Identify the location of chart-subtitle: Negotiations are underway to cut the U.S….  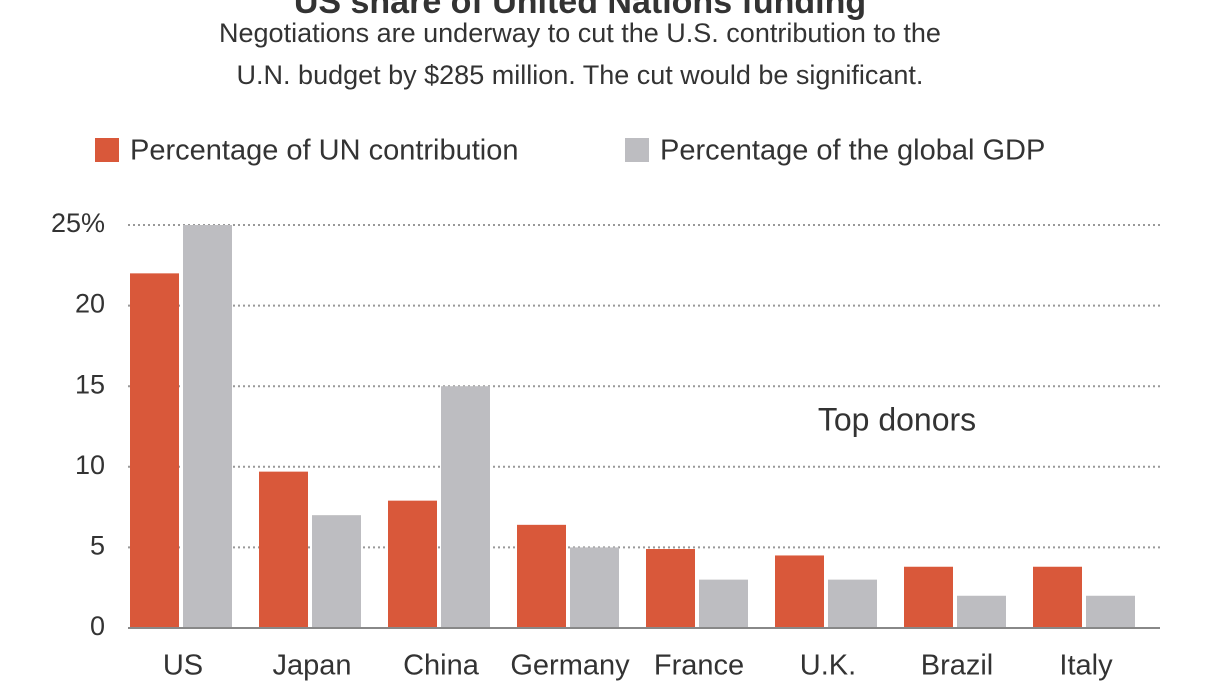
(580, 33).